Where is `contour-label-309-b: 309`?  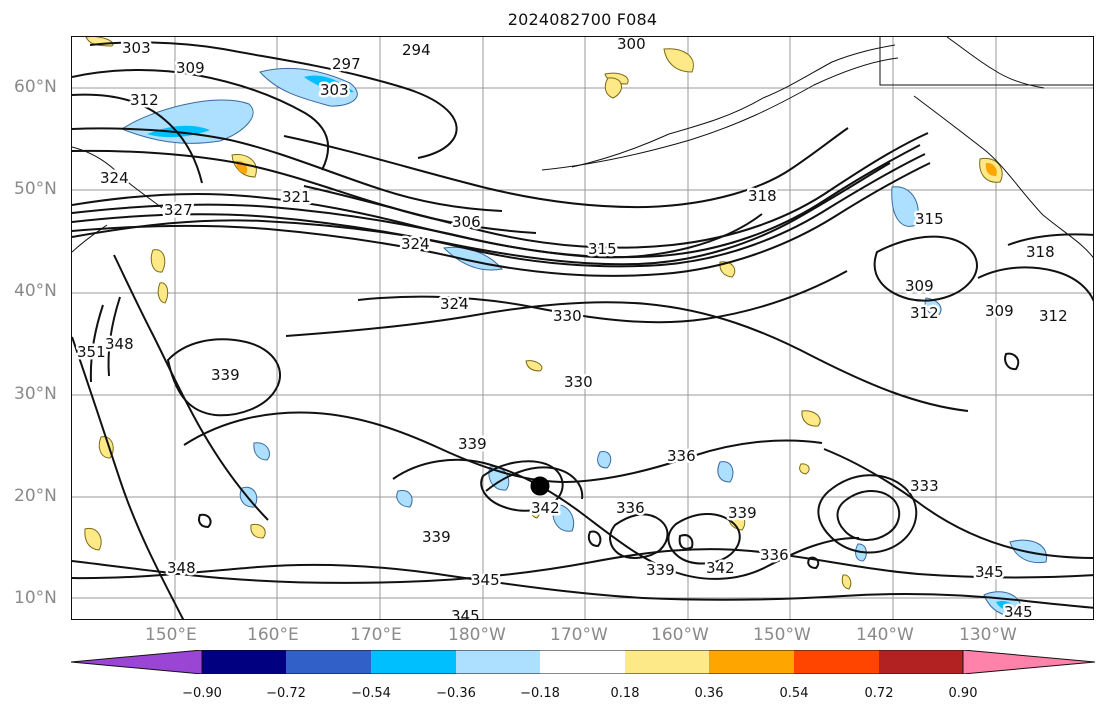 contour-label-309-b: 309 is located at coordinates (919, 286).